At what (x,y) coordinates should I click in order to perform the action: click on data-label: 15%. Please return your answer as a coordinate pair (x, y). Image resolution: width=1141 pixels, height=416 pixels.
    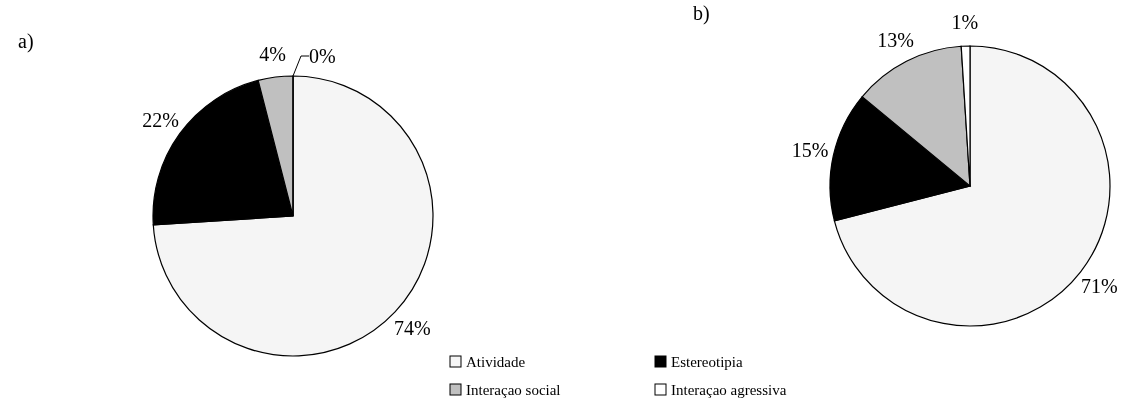
    Looking at the image, I should click on (810, 150).